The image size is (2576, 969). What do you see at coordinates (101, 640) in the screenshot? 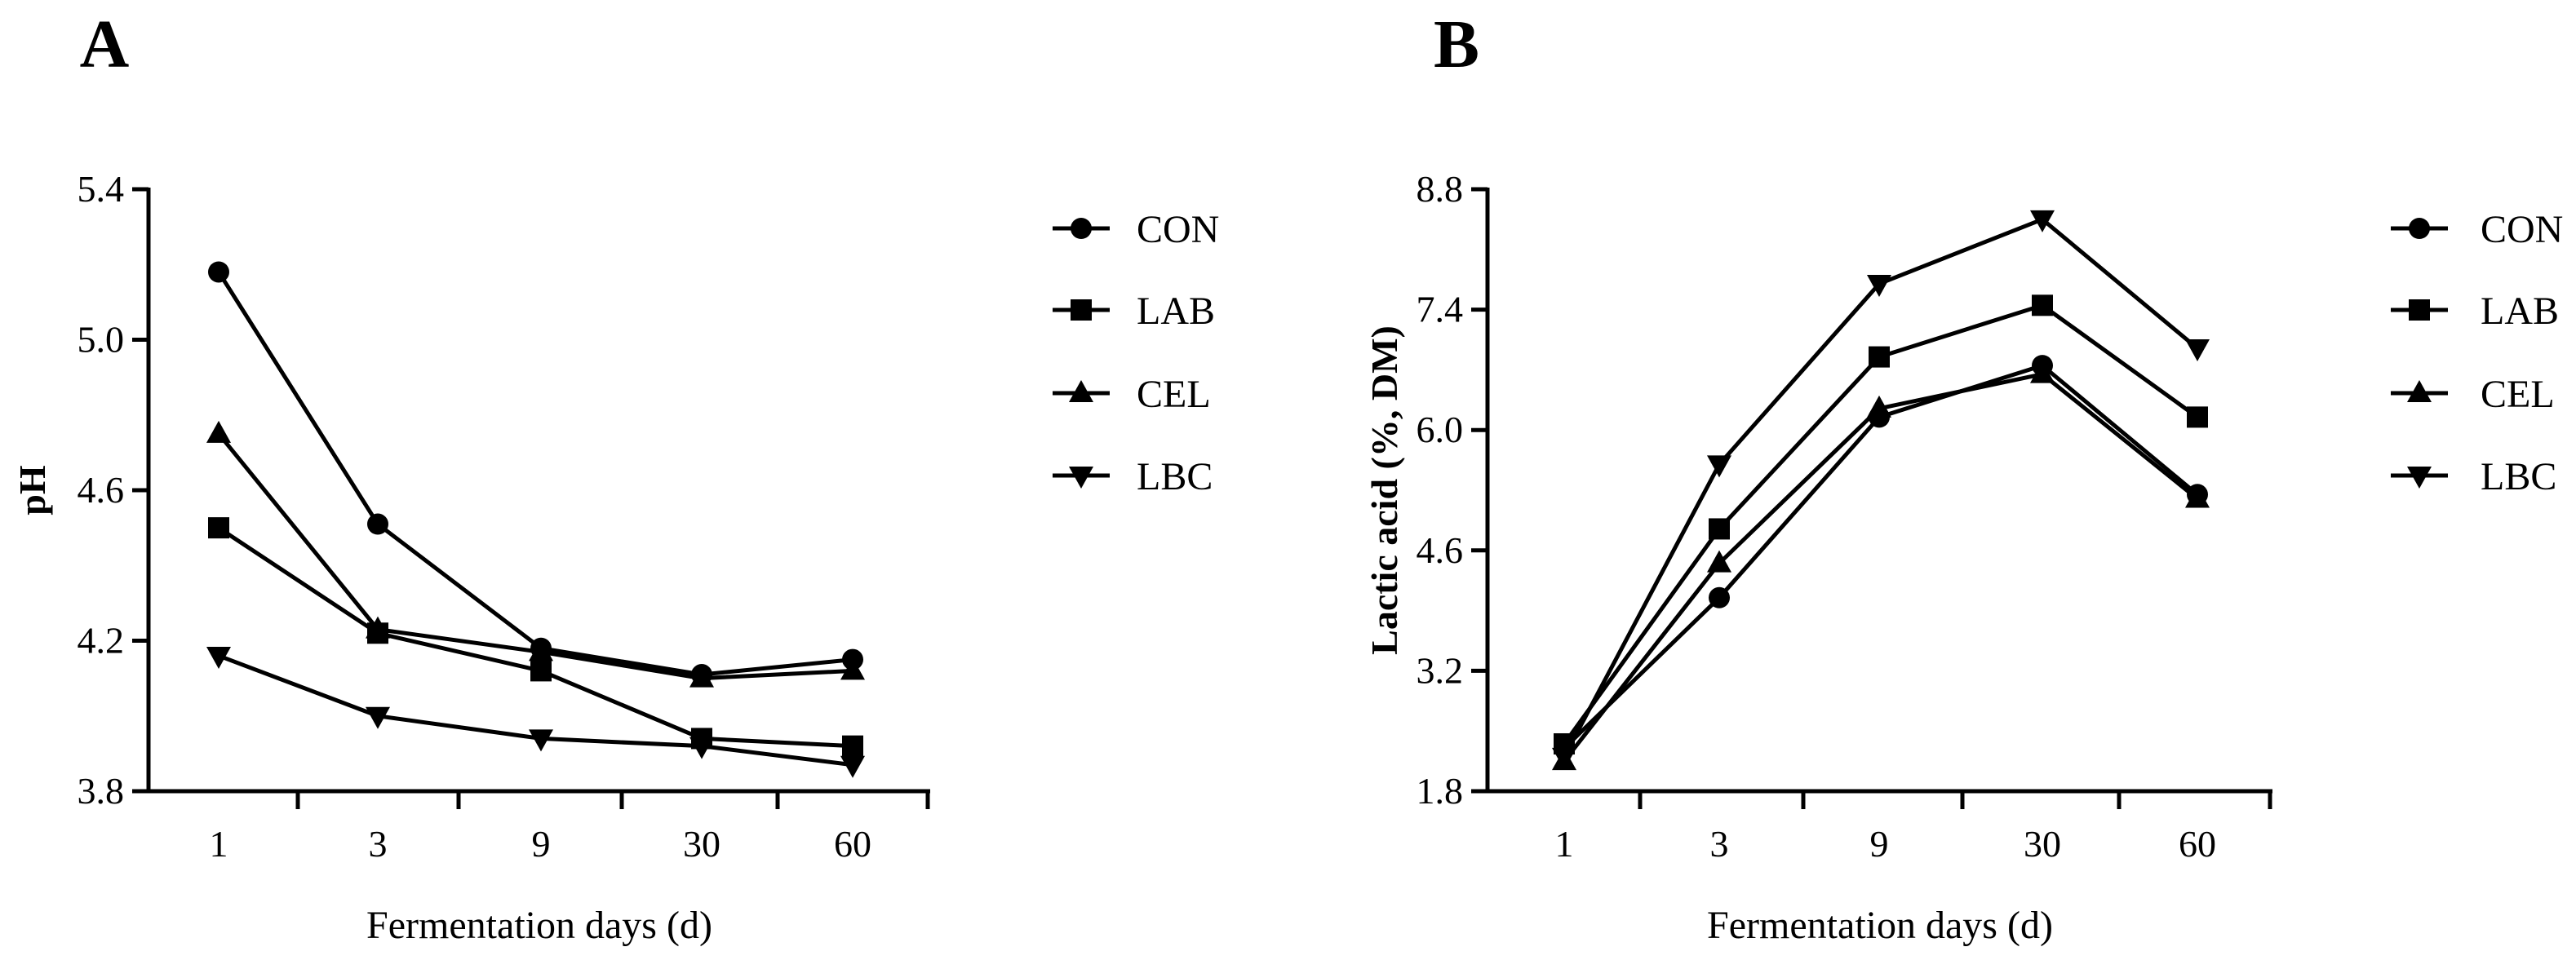
I see `y-tick-label: 4.2` at bounding box center [101, 640].